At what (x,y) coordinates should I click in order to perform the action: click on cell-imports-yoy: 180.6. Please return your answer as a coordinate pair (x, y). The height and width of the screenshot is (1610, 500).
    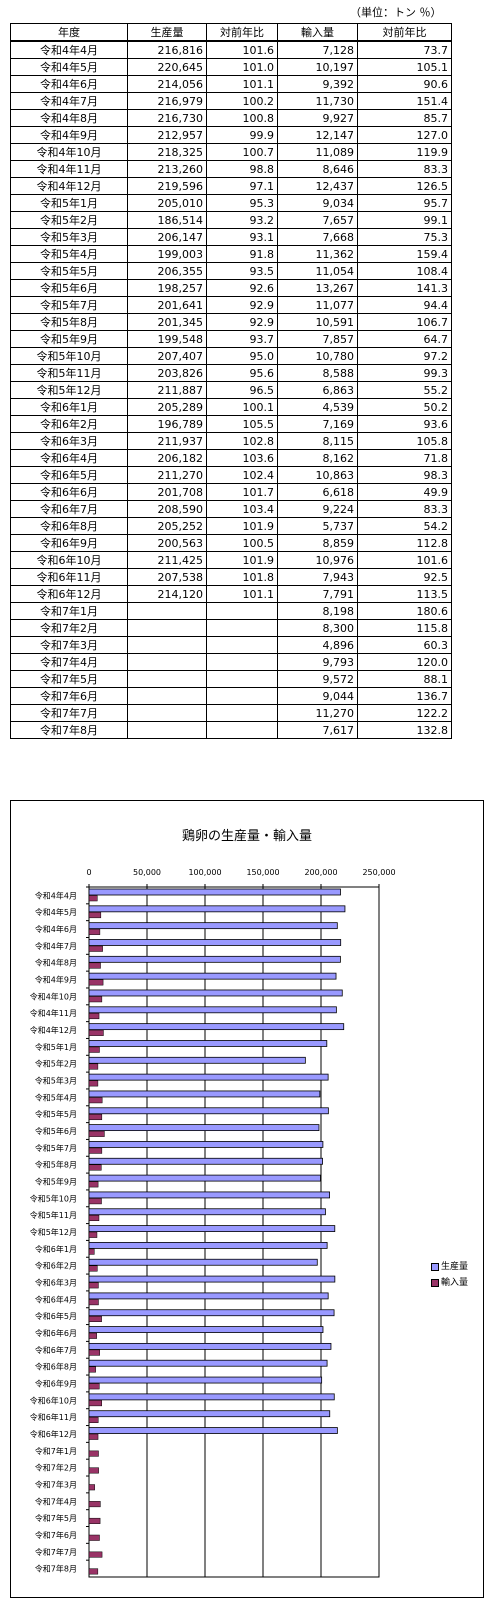
    Looking at the image, I should click on (404, 611).